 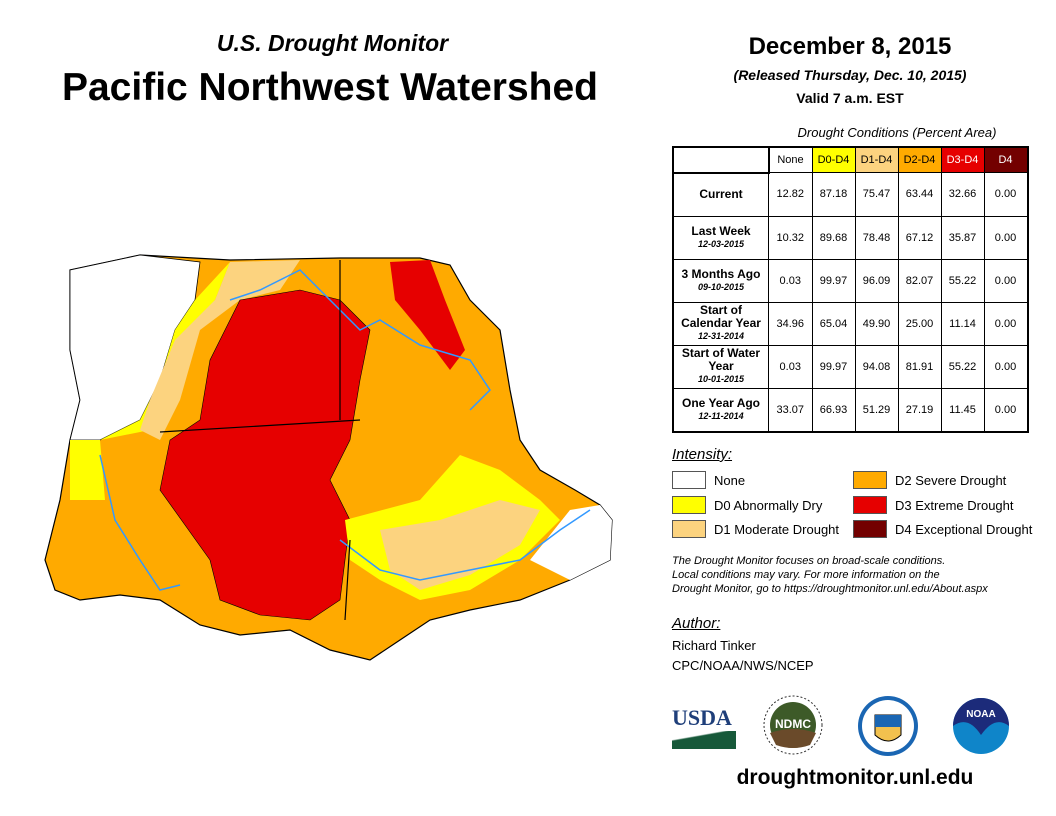 I want to click on table-cell: 11.14, so click(x=962, y=323).